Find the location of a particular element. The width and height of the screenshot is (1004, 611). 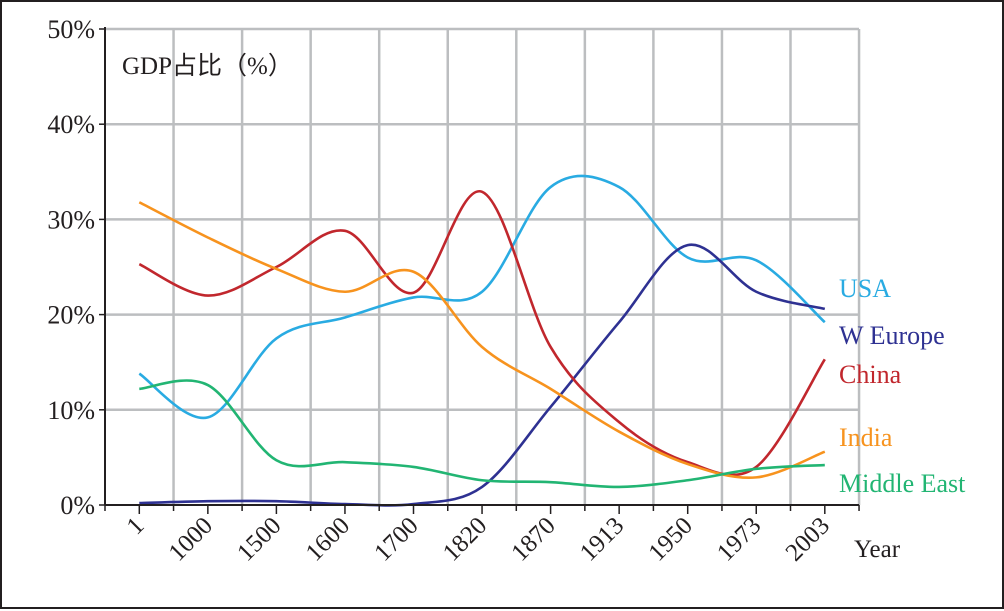

x-tick-label: 1870 is located at coordinates (533, 539).